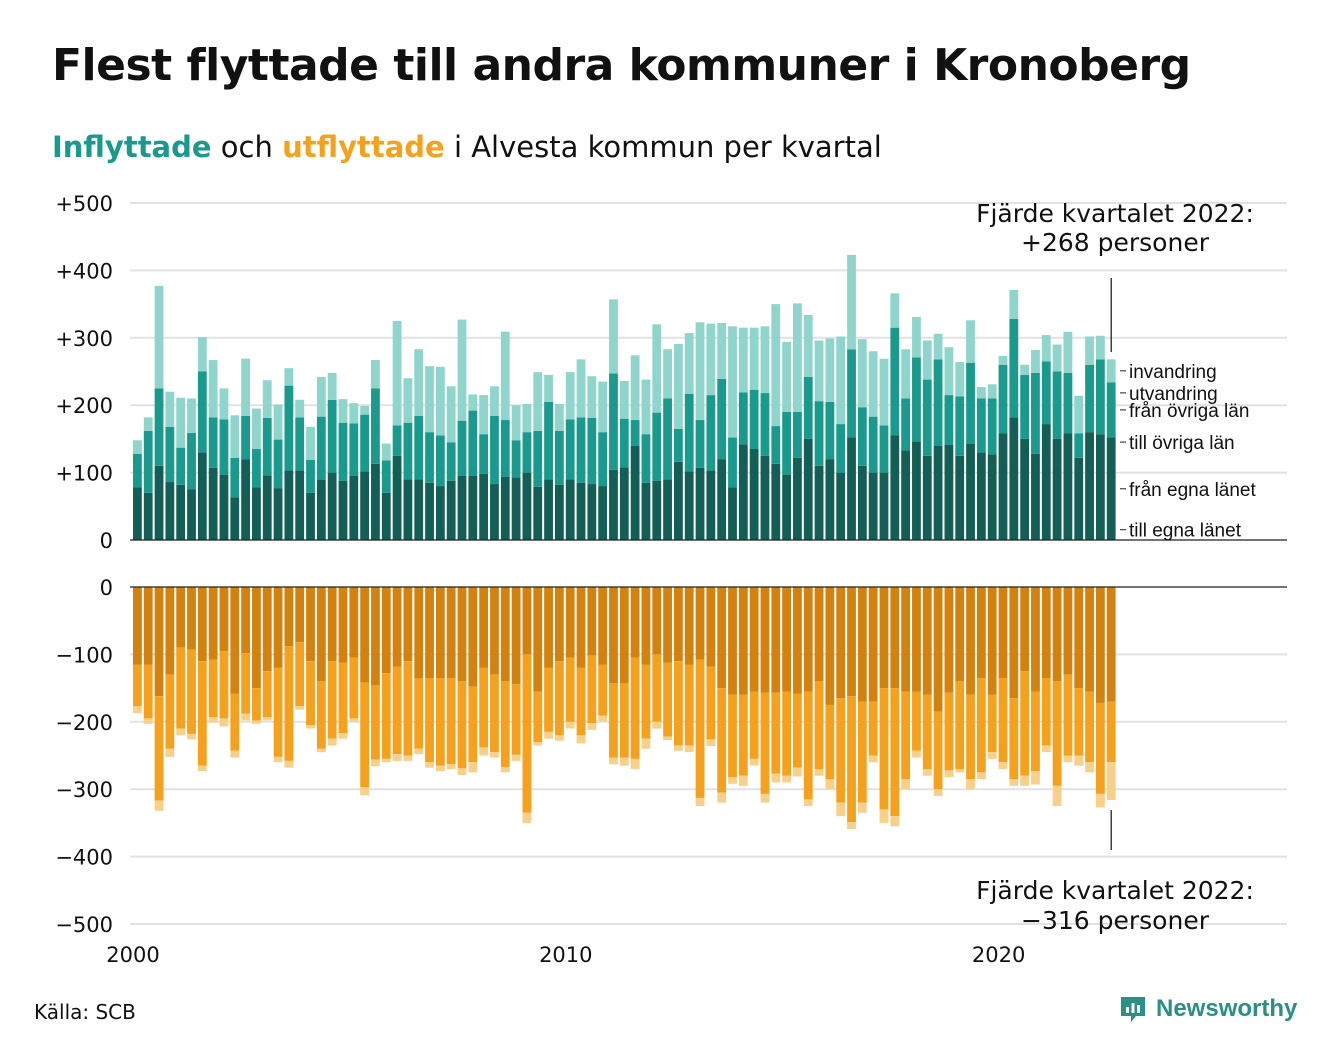  Describe the element at coordinates (84, 858) in the screenshot. I see `y-tick-label-bottom: −400` at that location.